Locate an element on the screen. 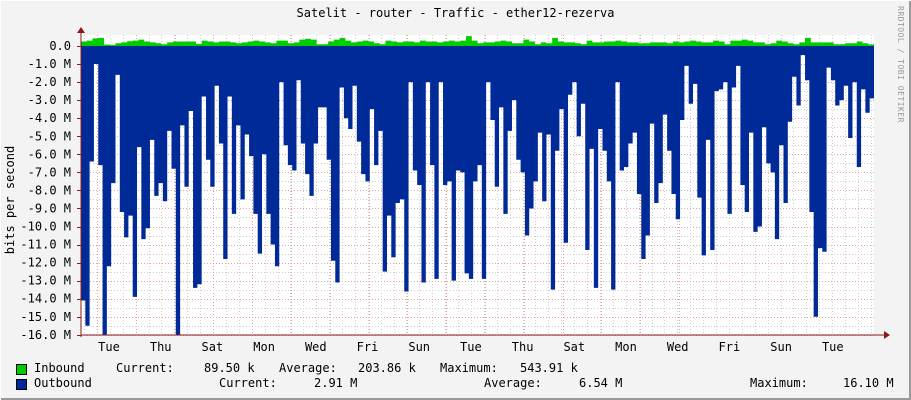  inbound-swatch is located at coordinates (21, 369).